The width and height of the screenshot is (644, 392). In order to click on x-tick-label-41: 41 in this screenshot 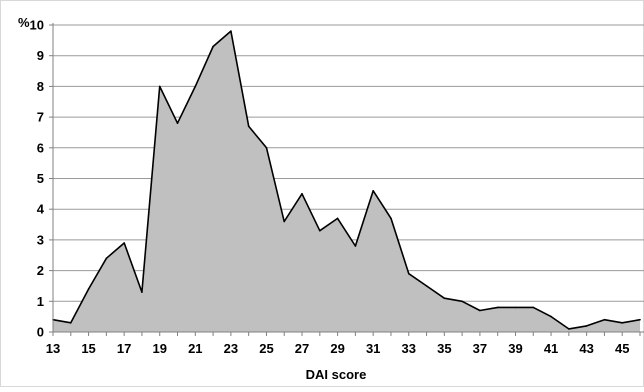, I will do `click(551, 348)`.